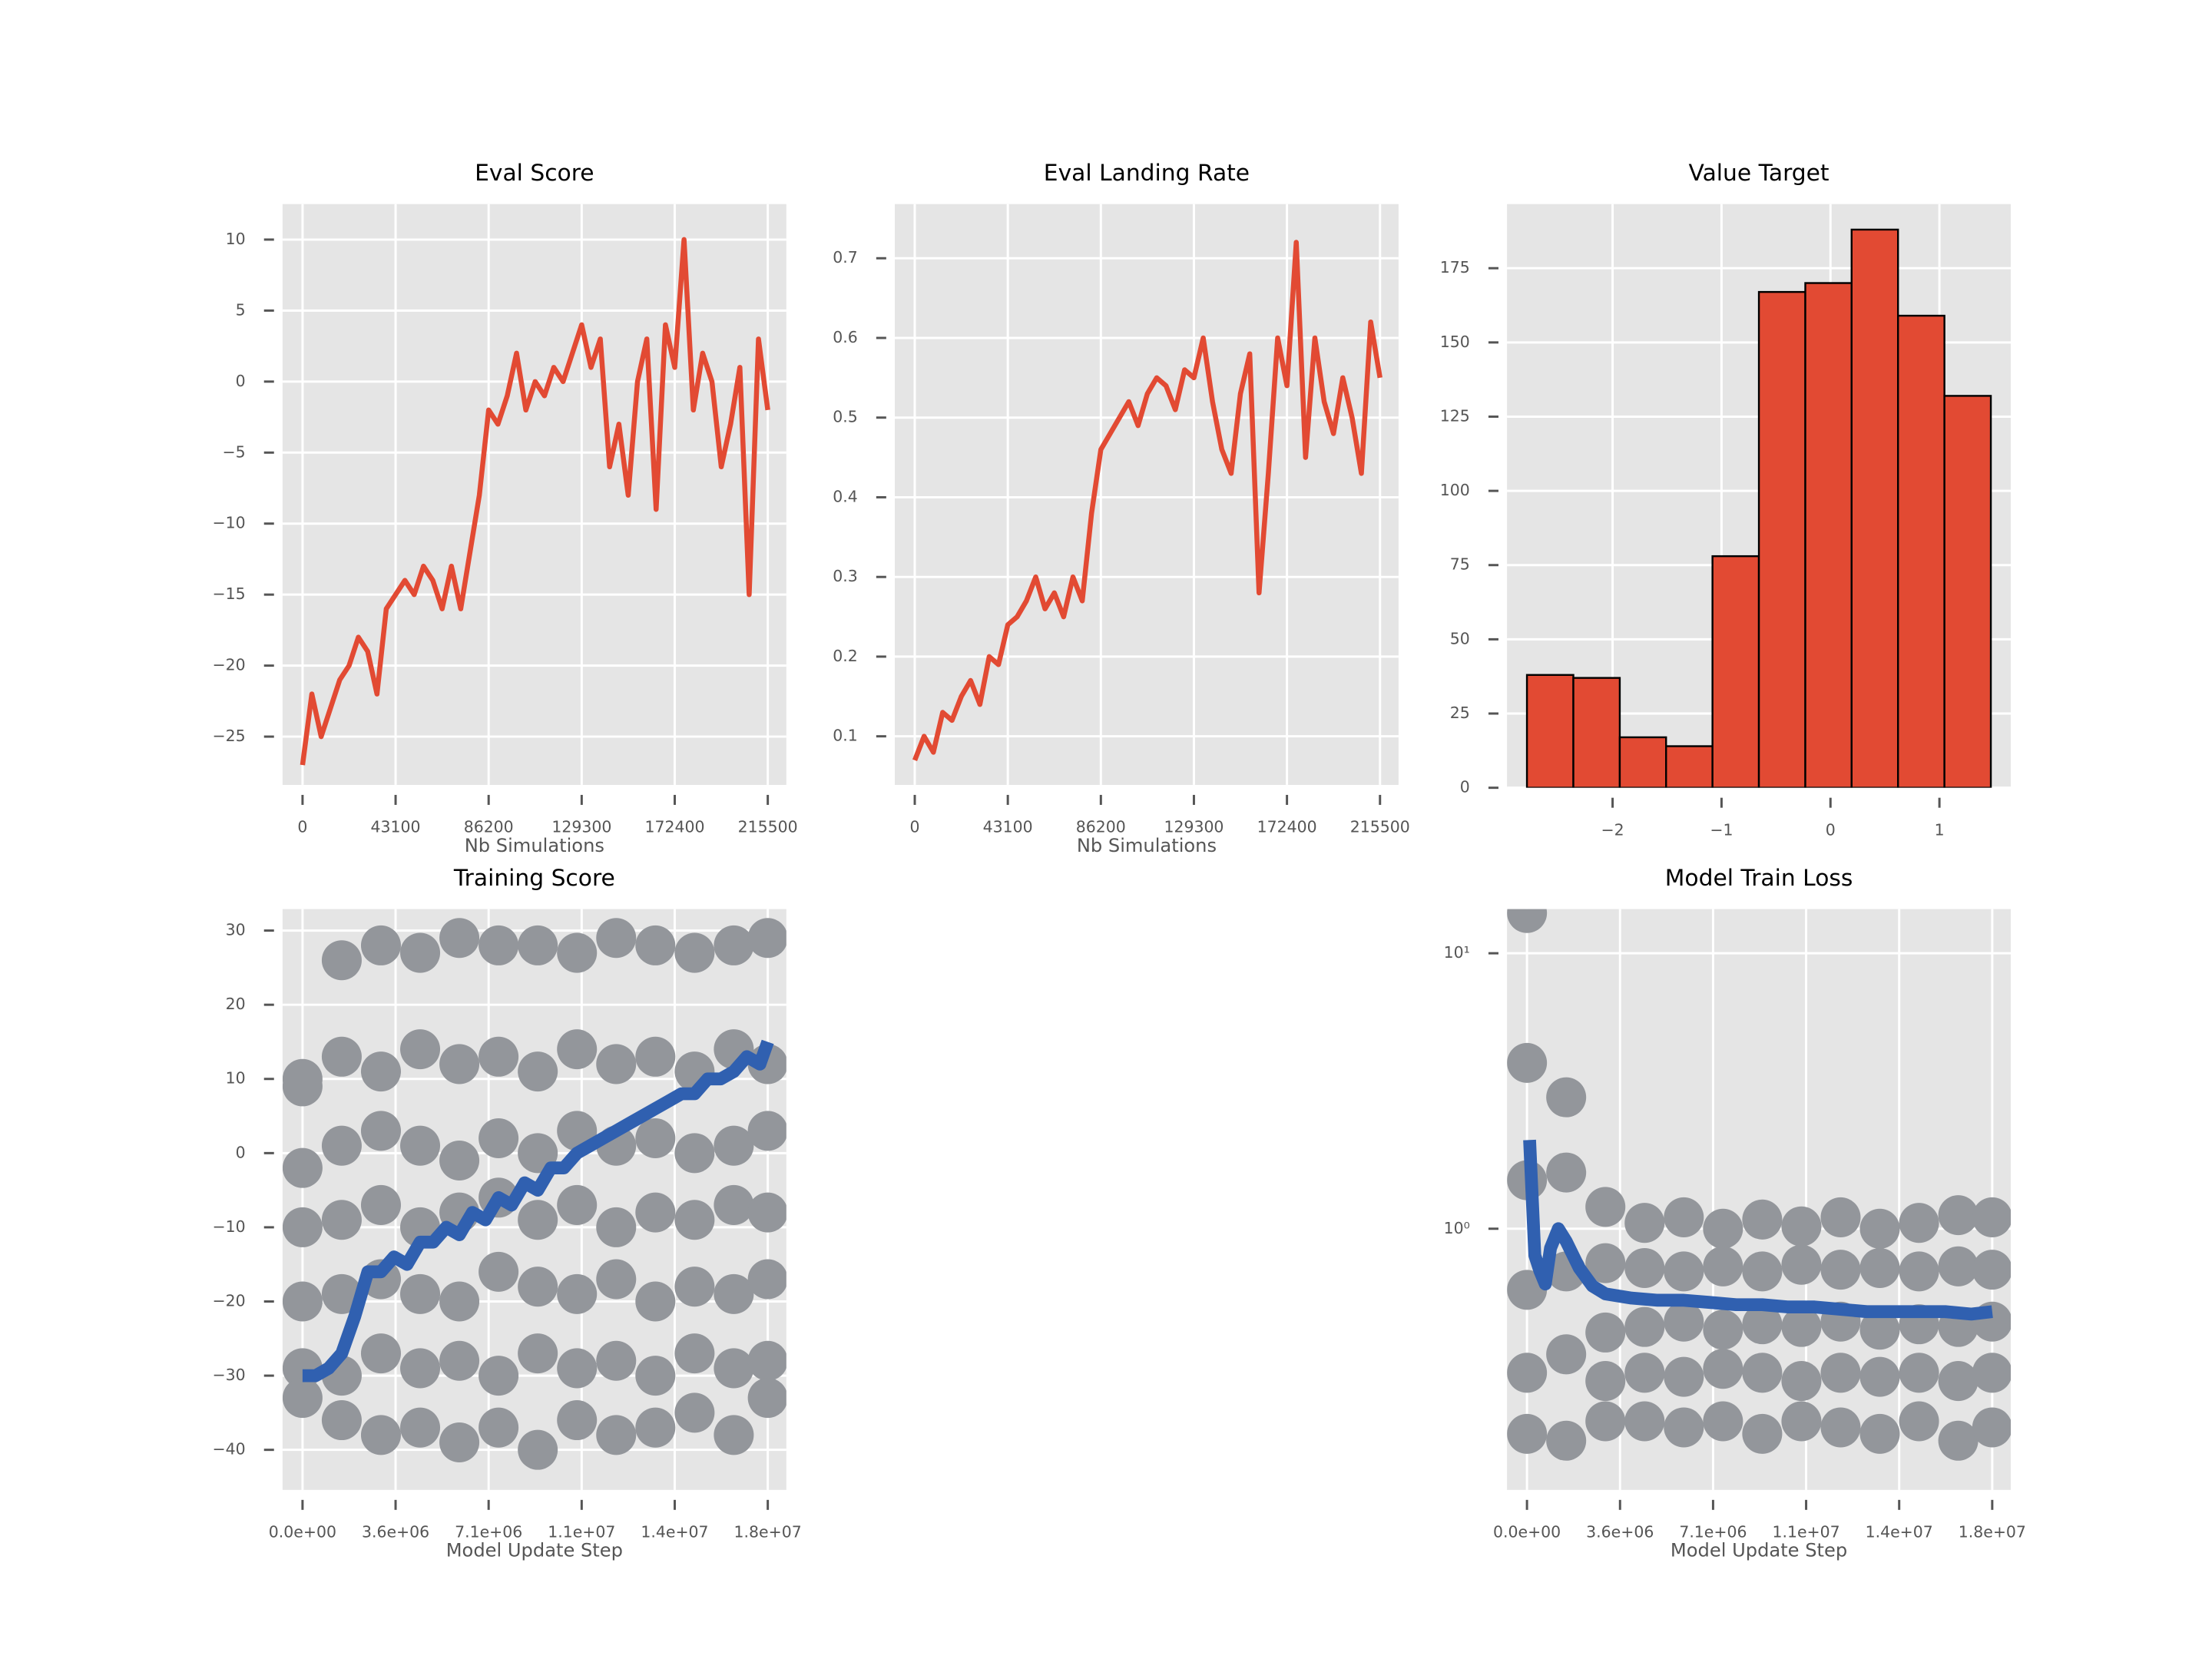 Image resolution: width=2212 pixels, height=1659 pixels. Describe the element at coordinates (1457, 952) in the screenshot. I see `y-tick-label: 10¹` at that location.